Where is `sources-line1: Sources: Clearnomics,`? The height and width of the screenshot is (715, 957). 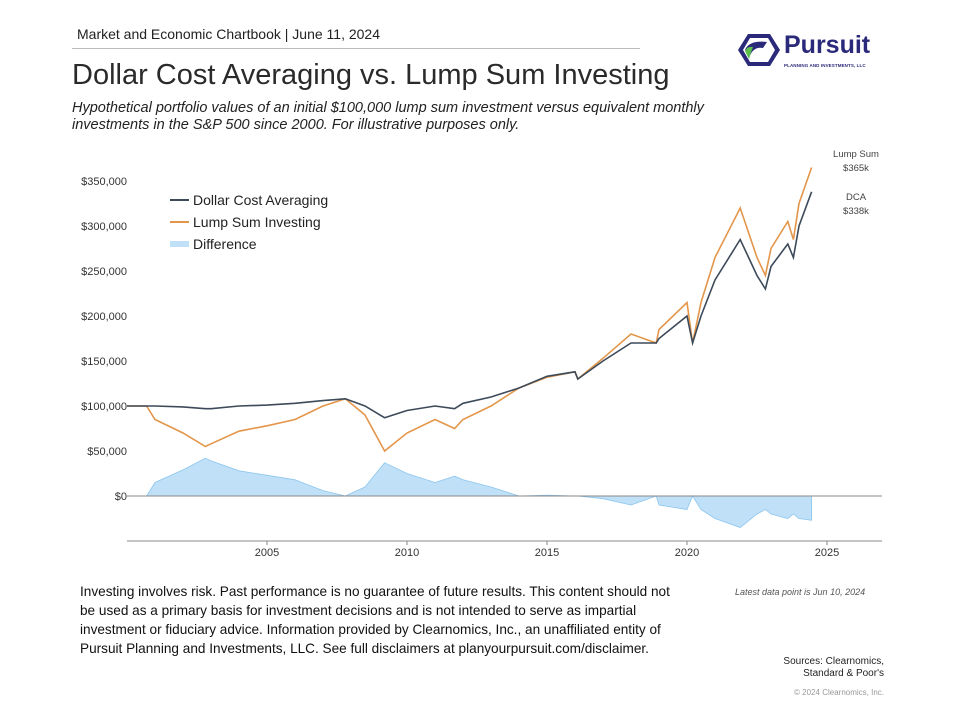 sources-line1: Sources: Clearnomics, is located at coordinates (833, 661).